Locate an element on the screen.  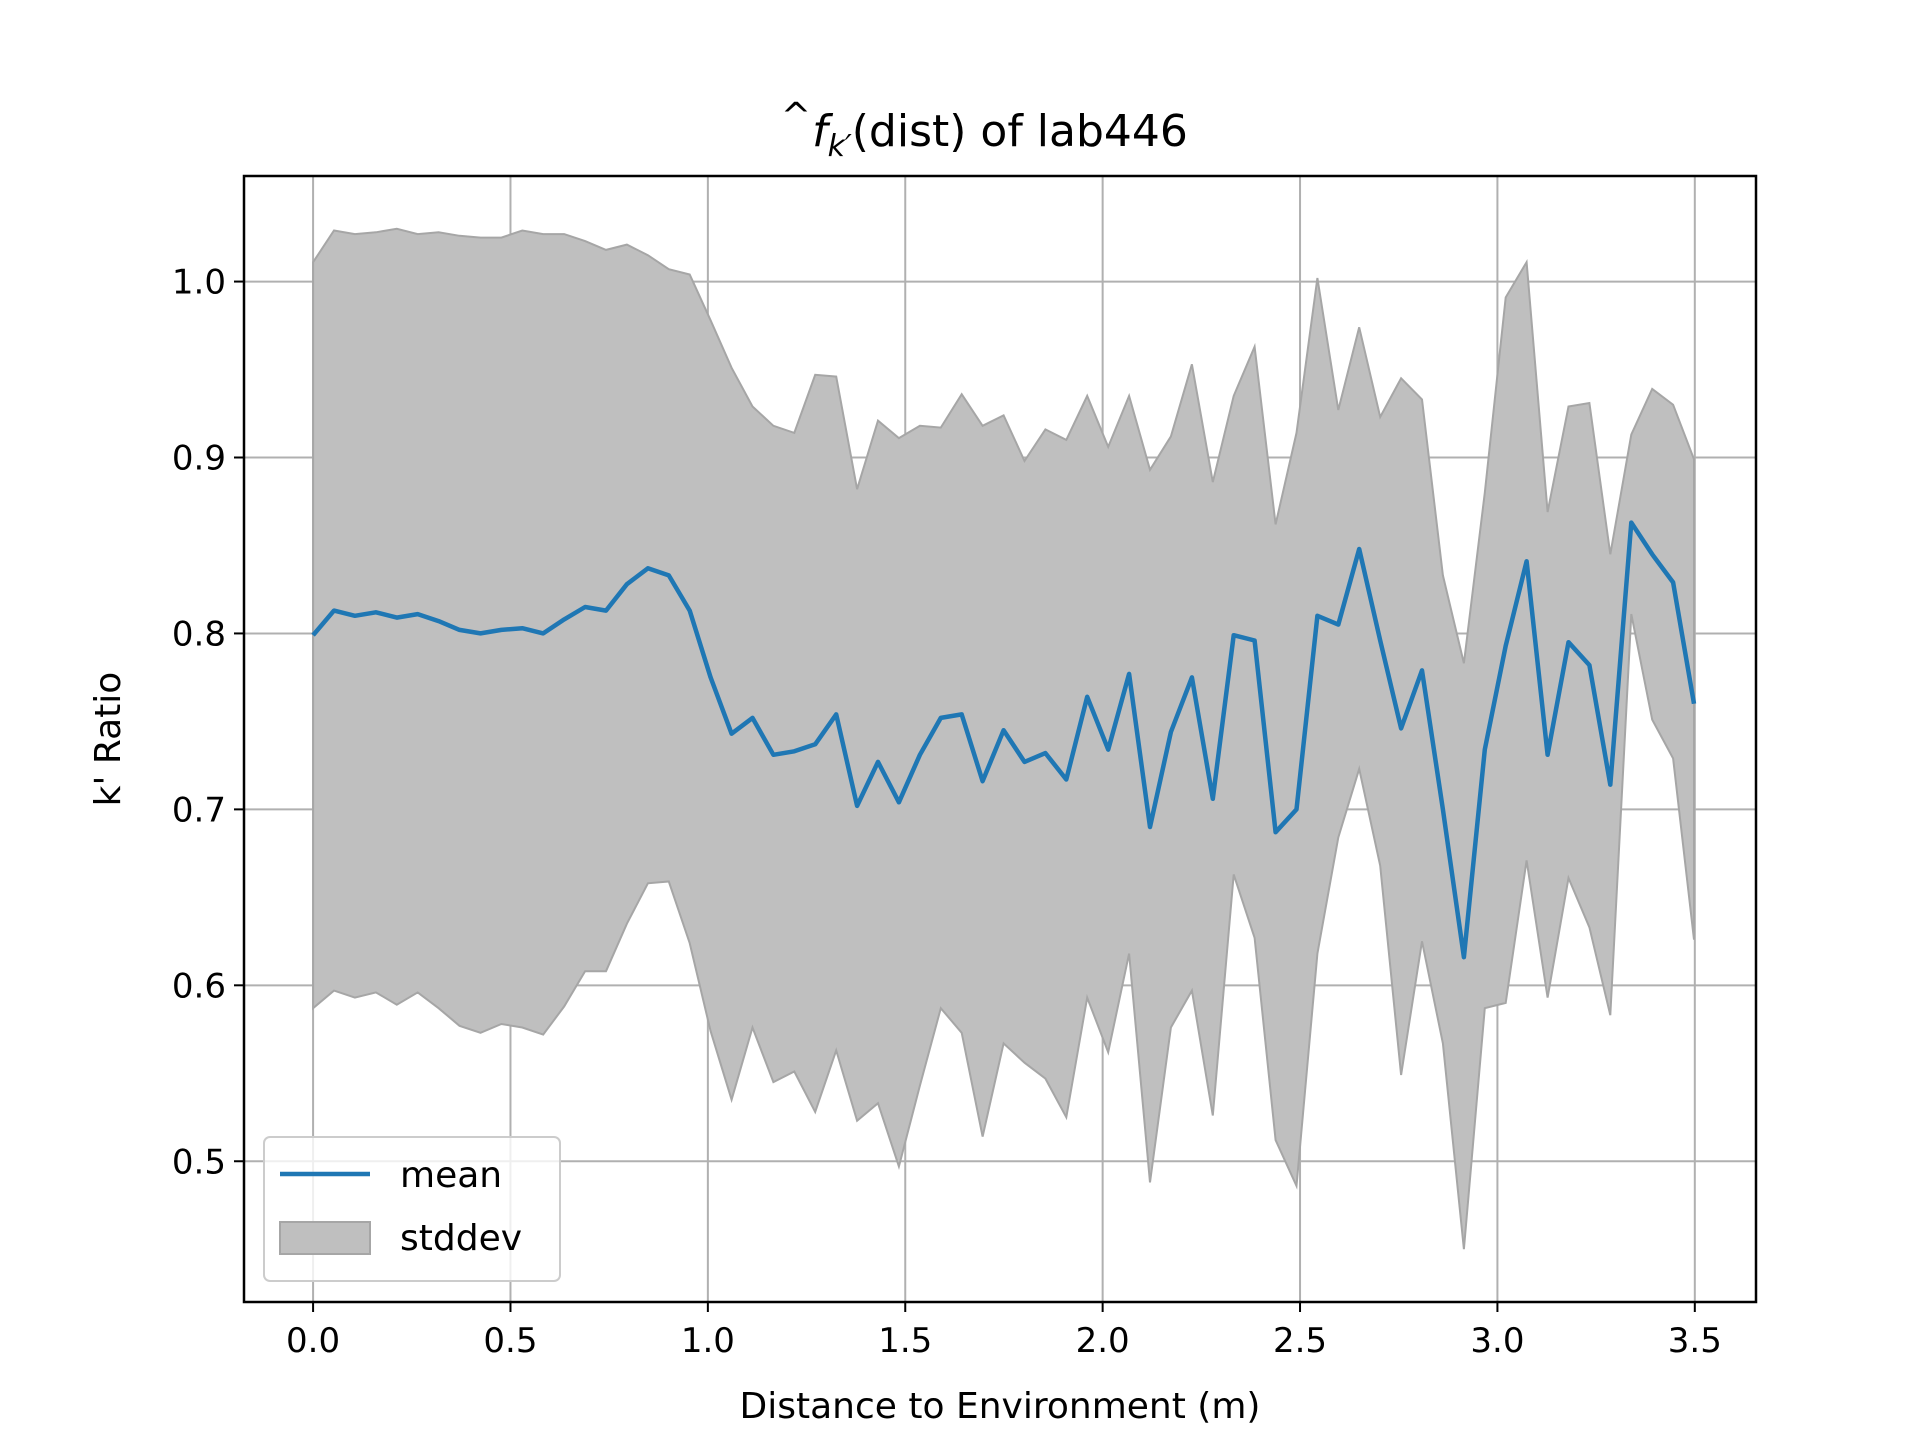
x-tick-label: 1.5 is located at coordinates (905, 1341).